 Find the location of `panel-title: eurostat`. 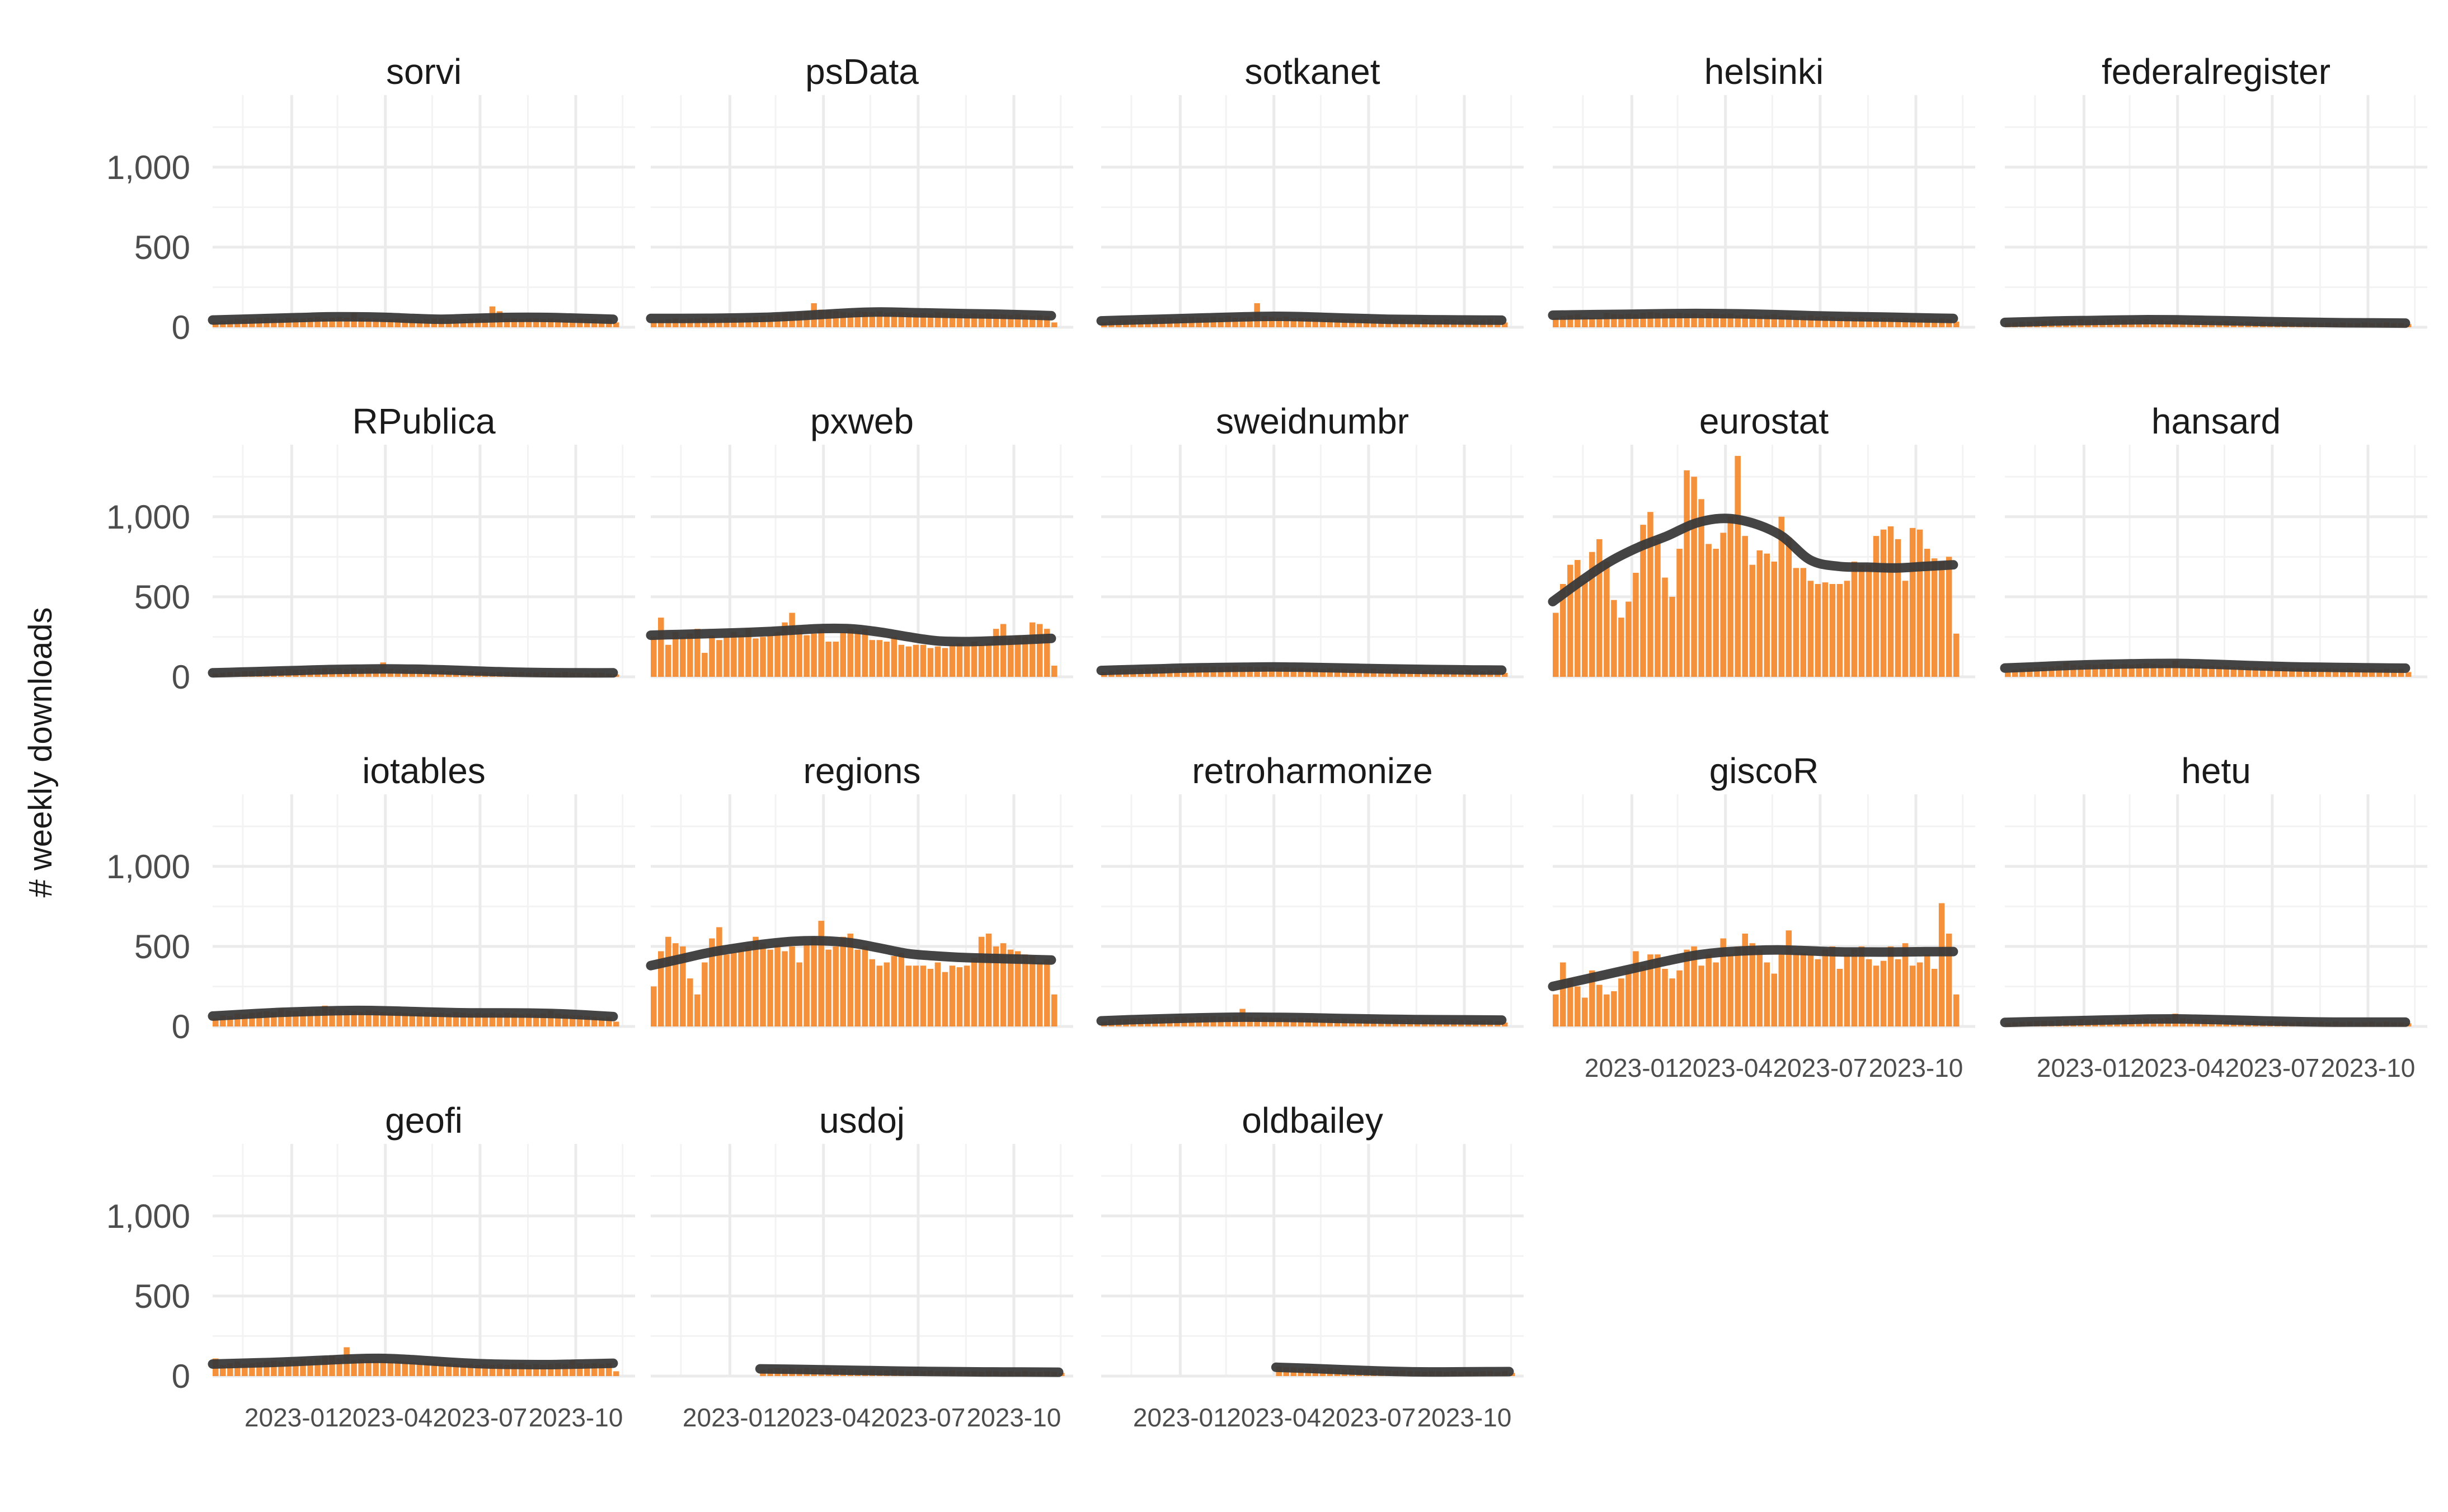

panel-title: eurostat is located at coordinates (1764, 421).